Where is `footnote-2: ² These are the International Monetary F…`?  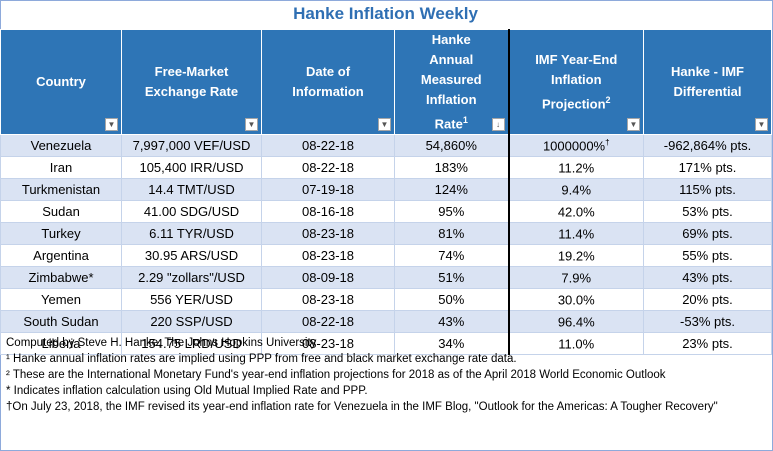
footnote-2: ² These are the International Monetary F… is located at coordinates (336, 375).